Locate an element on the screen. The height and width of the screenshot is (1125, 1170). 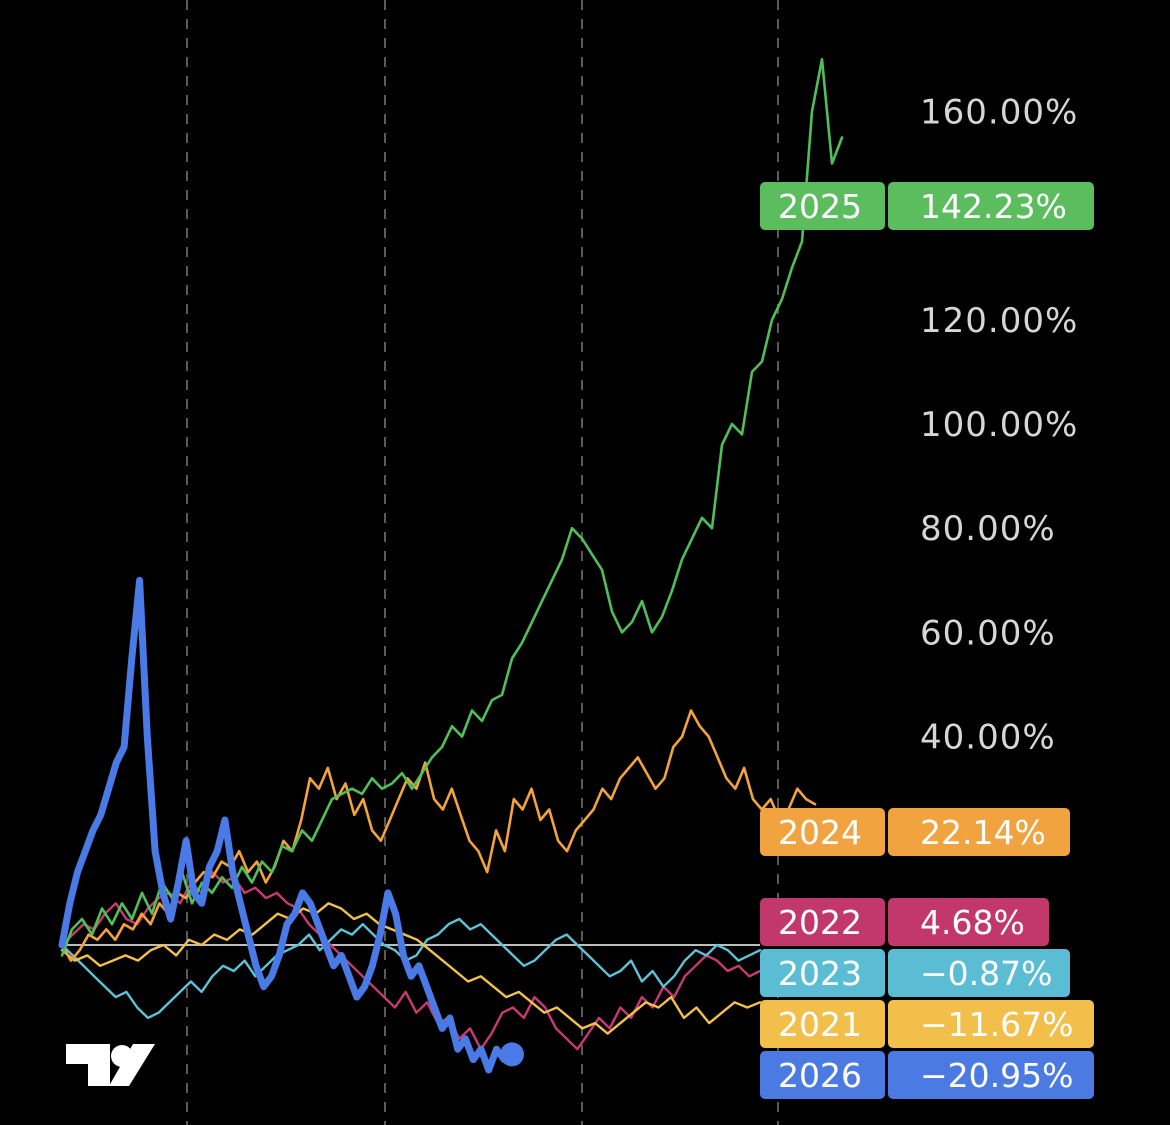
value-tag-2022: 2022 4.68% is located at coordinates (904, 922).